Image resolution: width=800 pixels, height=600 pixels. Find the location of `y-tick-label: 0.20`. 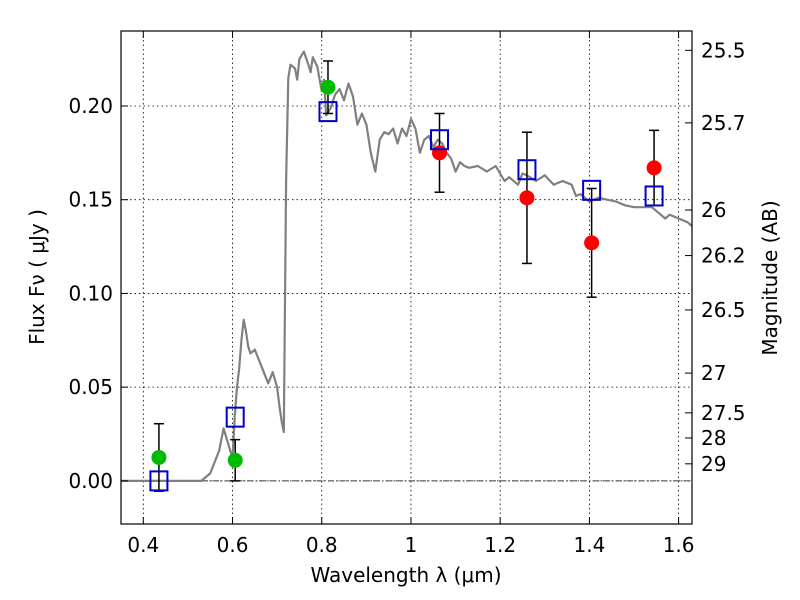

y-tick-label: 0.20 is located at coordinates (90, 106).